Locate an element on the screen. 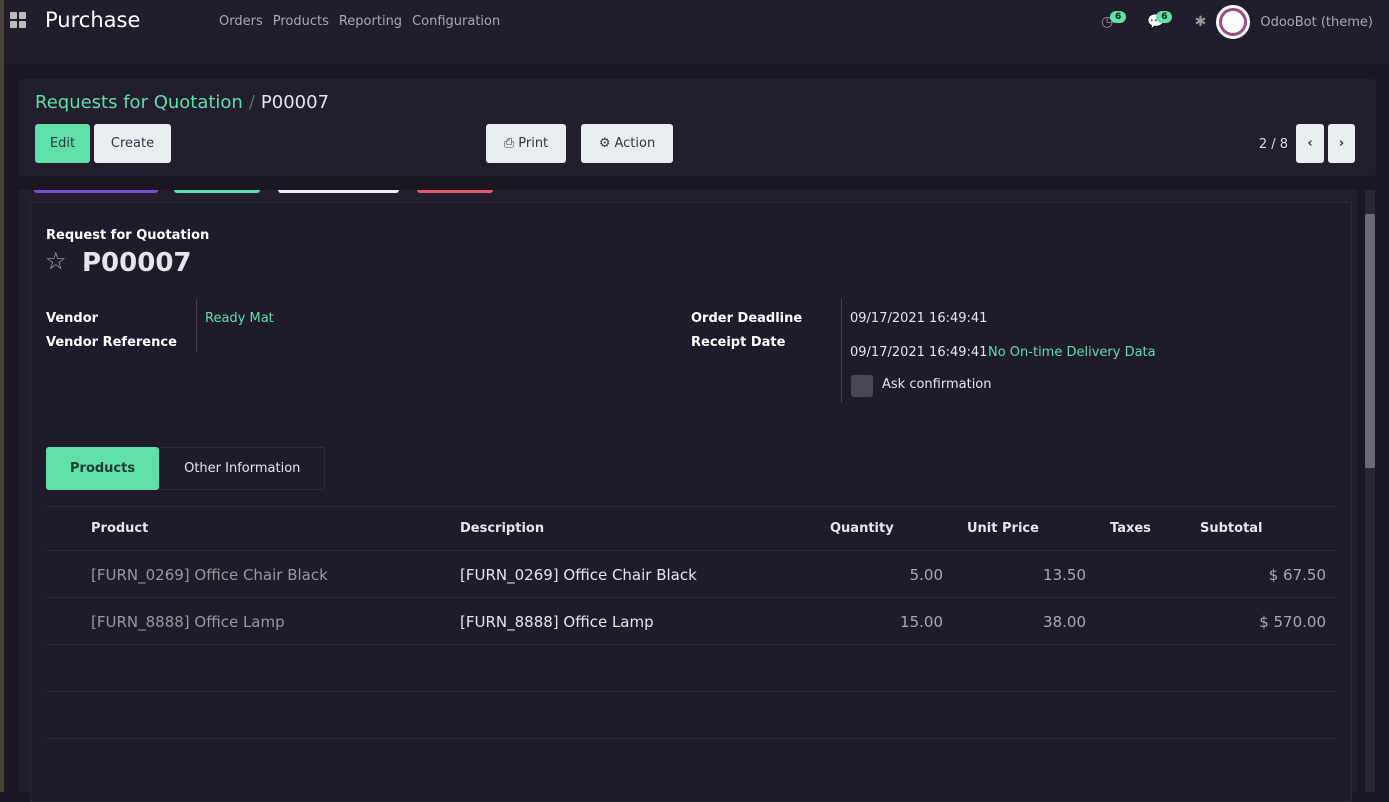 The image size is (1389, 802). order-deadline-value: 09/17/2021 16:49:41 is located at coordinates (919, 318).